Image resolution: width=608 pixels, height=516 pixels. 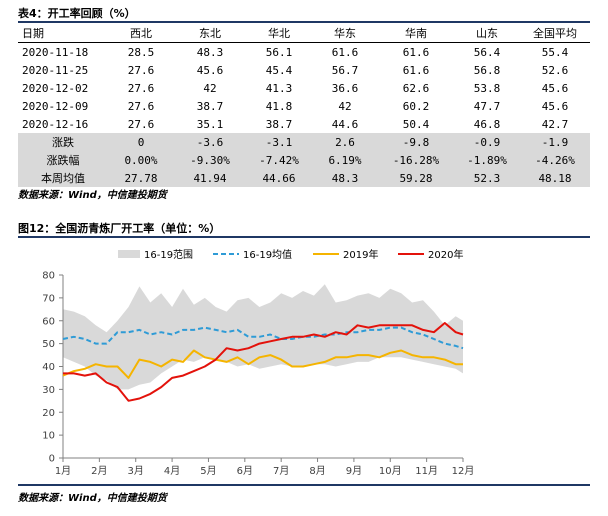 I want to click on table-header-row: 日期 西北 东北 华北 华东 华南 山东 全国平均, so click(x=304, y=33).